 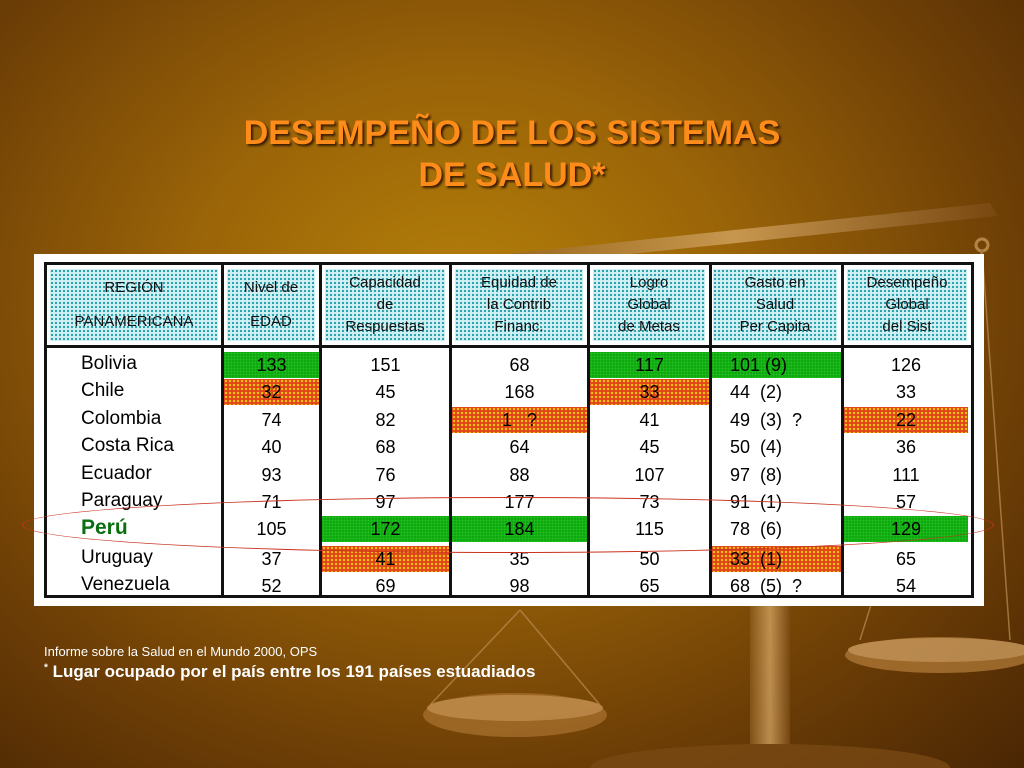 What do you see at coordinates (519, 447) in the screenshot?
I see `table-cell: 64` at bounding box center [519, 447].